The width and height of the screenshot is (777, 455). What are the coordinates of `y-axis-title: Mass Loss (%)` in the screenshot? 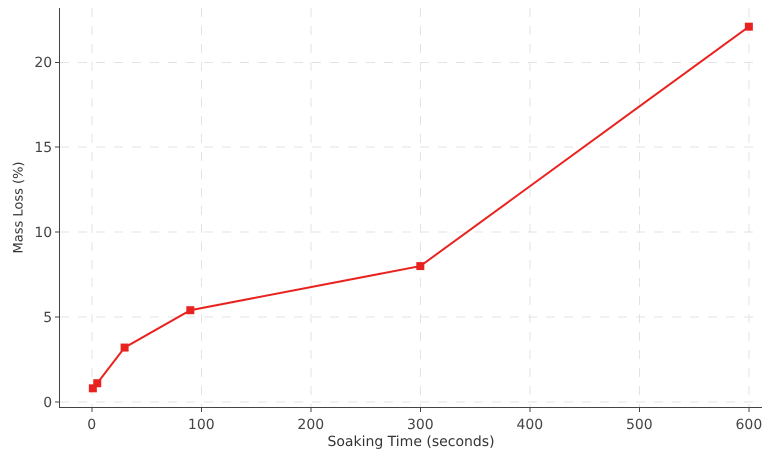 It's located at (18, 207).